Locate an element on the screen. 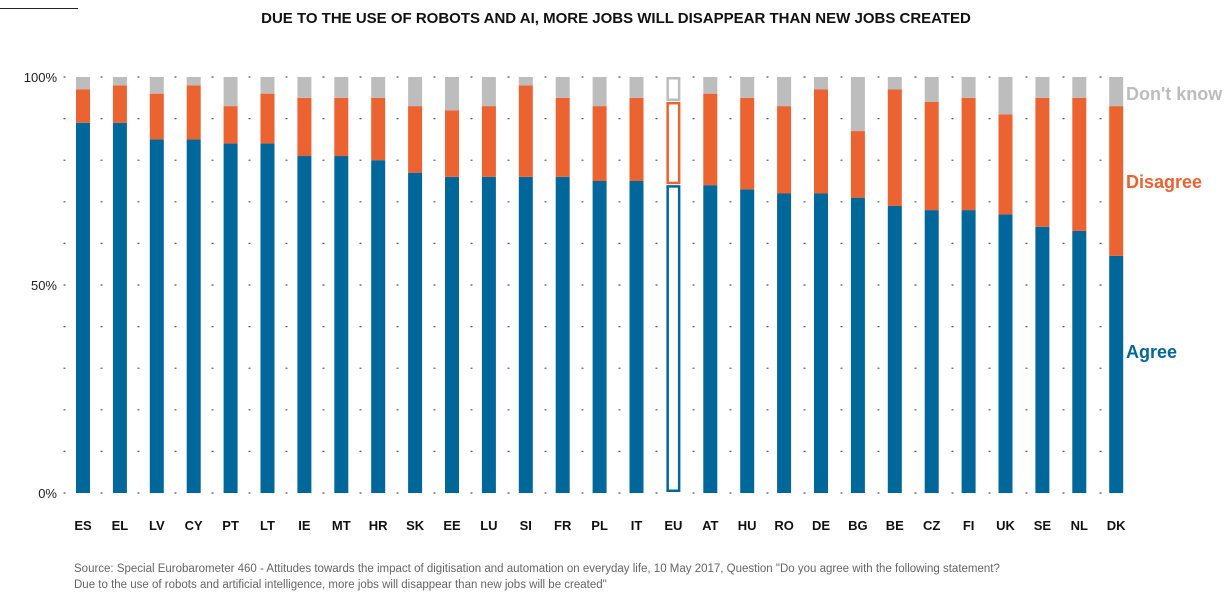 The height and width of the screenshot is (601, 1232). bar-agree-el is located at coordinates (119, 307).